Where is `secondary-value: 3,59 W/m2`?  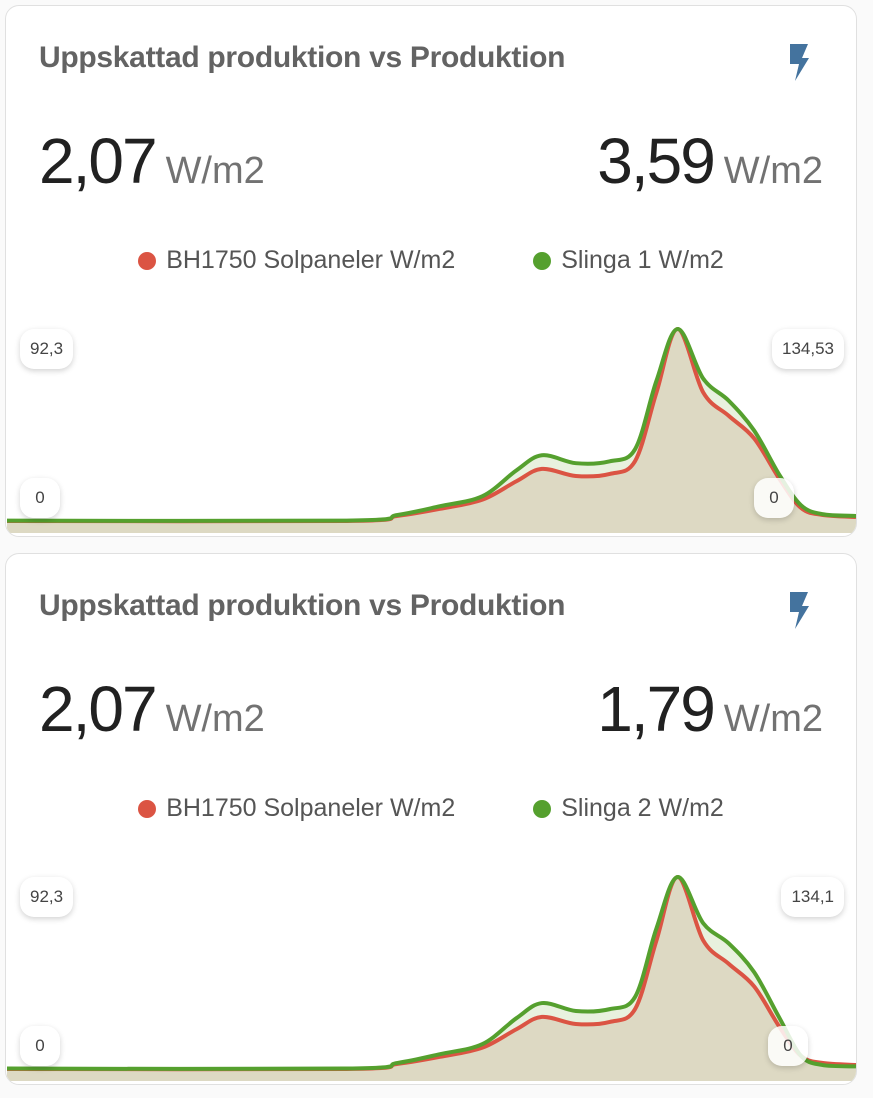 secondary-value: 3,59 W/m2 is located at coordinates (710, 161).